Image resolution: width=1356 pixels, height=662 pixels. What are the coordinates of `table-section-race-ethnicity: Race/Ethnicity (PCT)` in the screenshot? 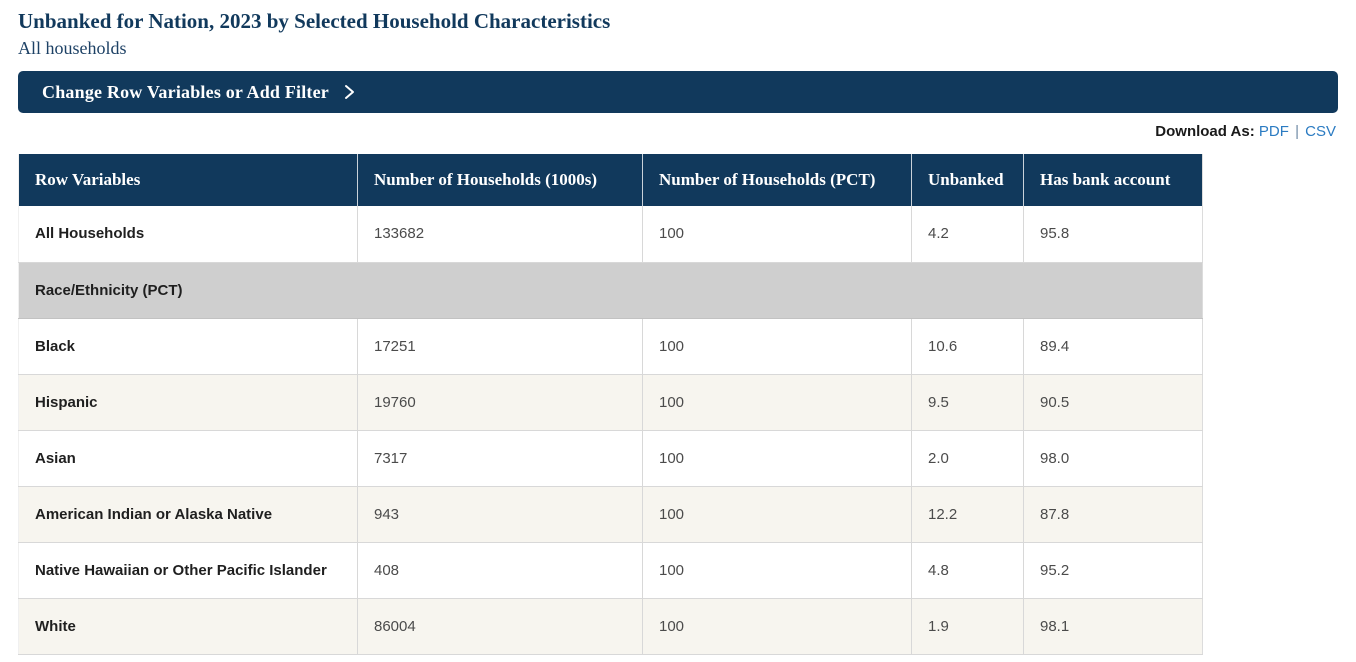 It's located at (610, 290).